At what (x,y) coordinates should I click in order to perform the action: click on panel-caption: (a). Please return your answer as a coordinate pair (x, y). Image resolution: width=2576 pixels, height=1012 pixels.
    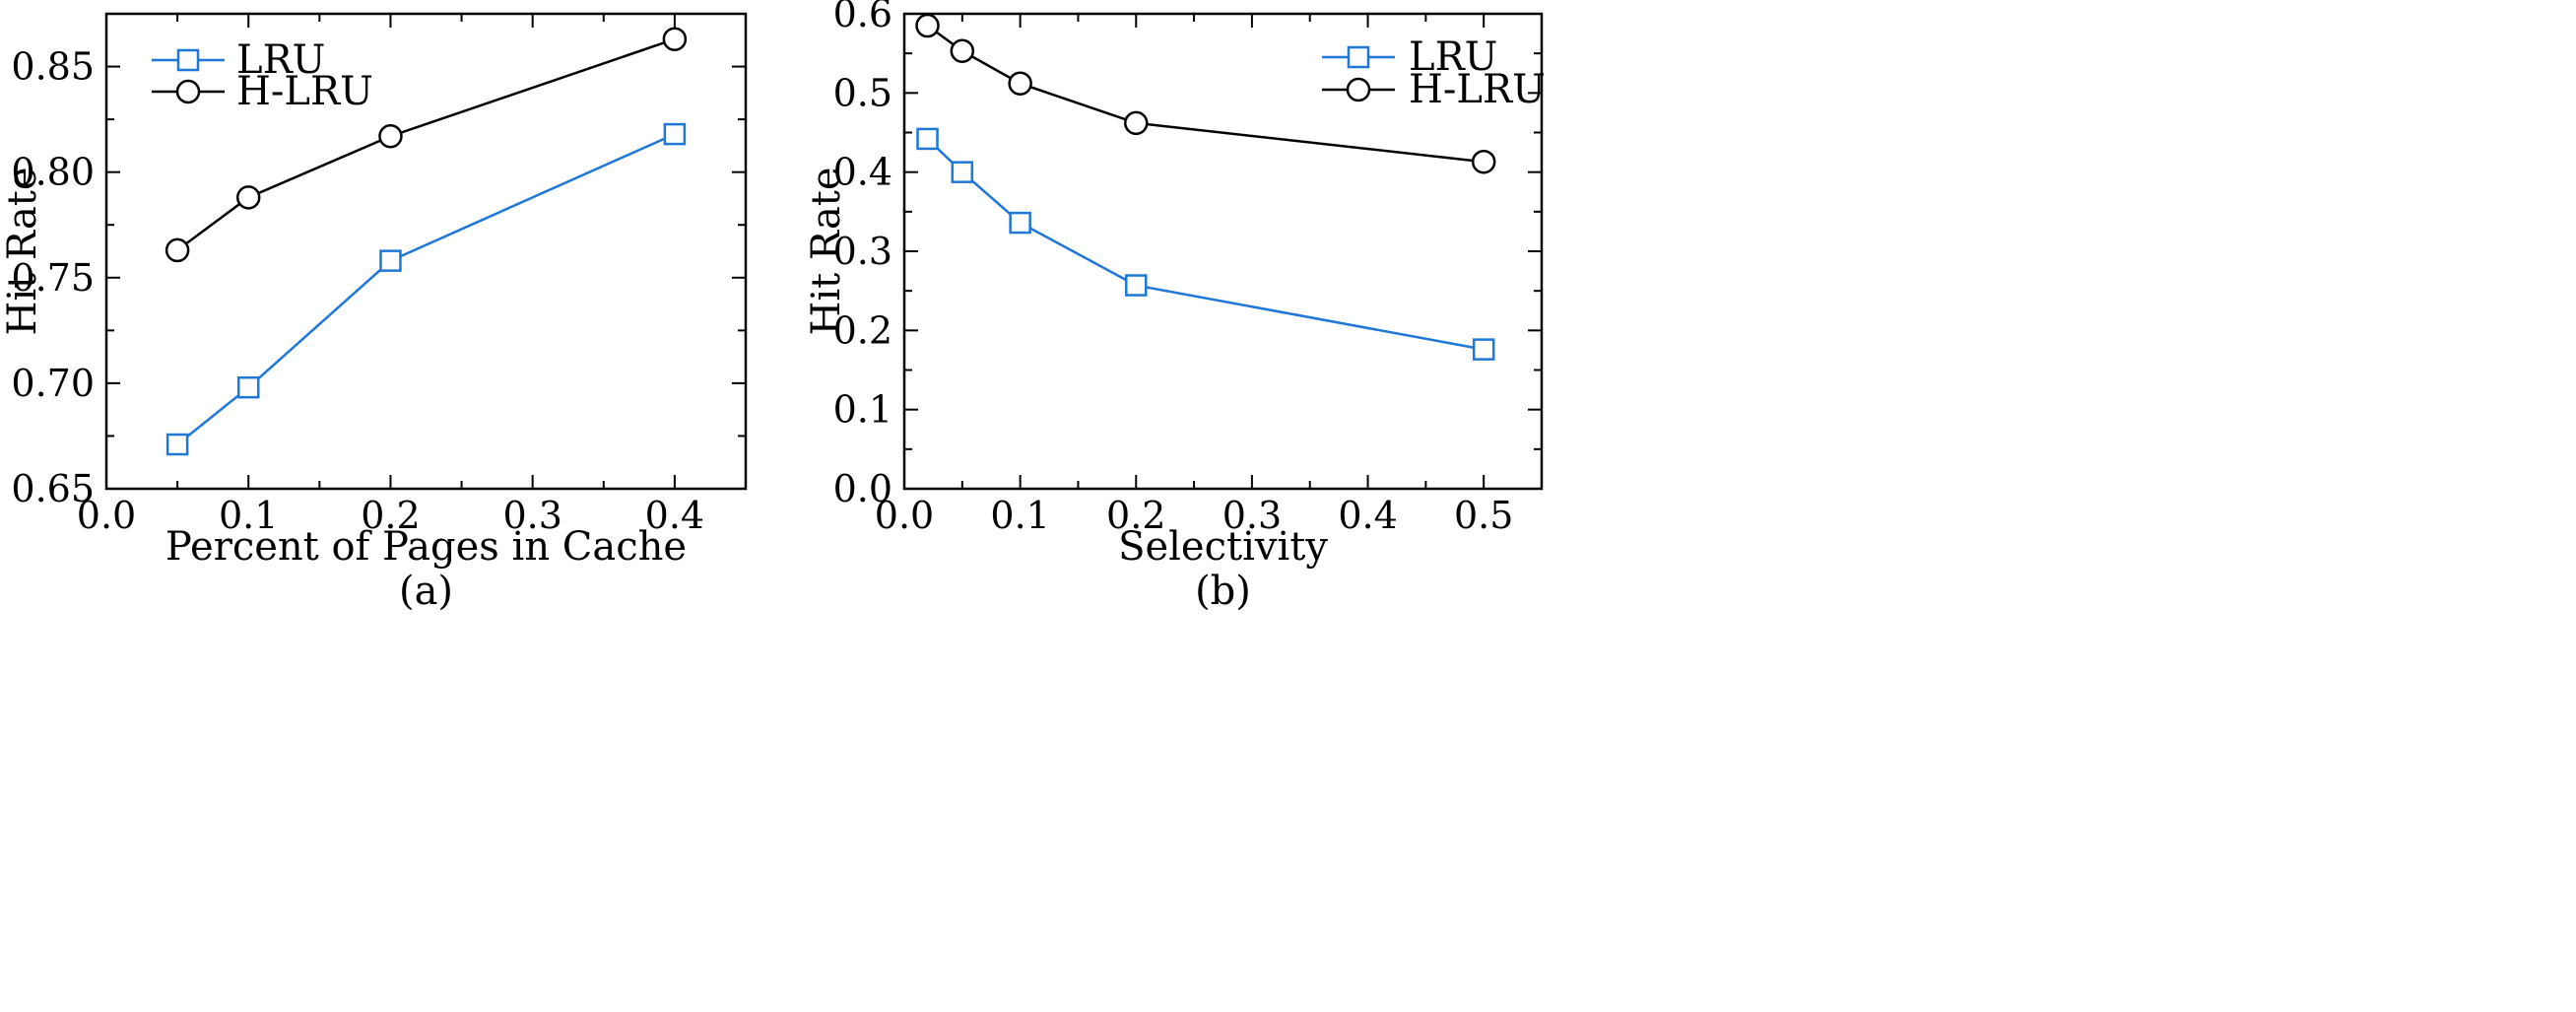
    Looking at the image, I should click on (426, 591).